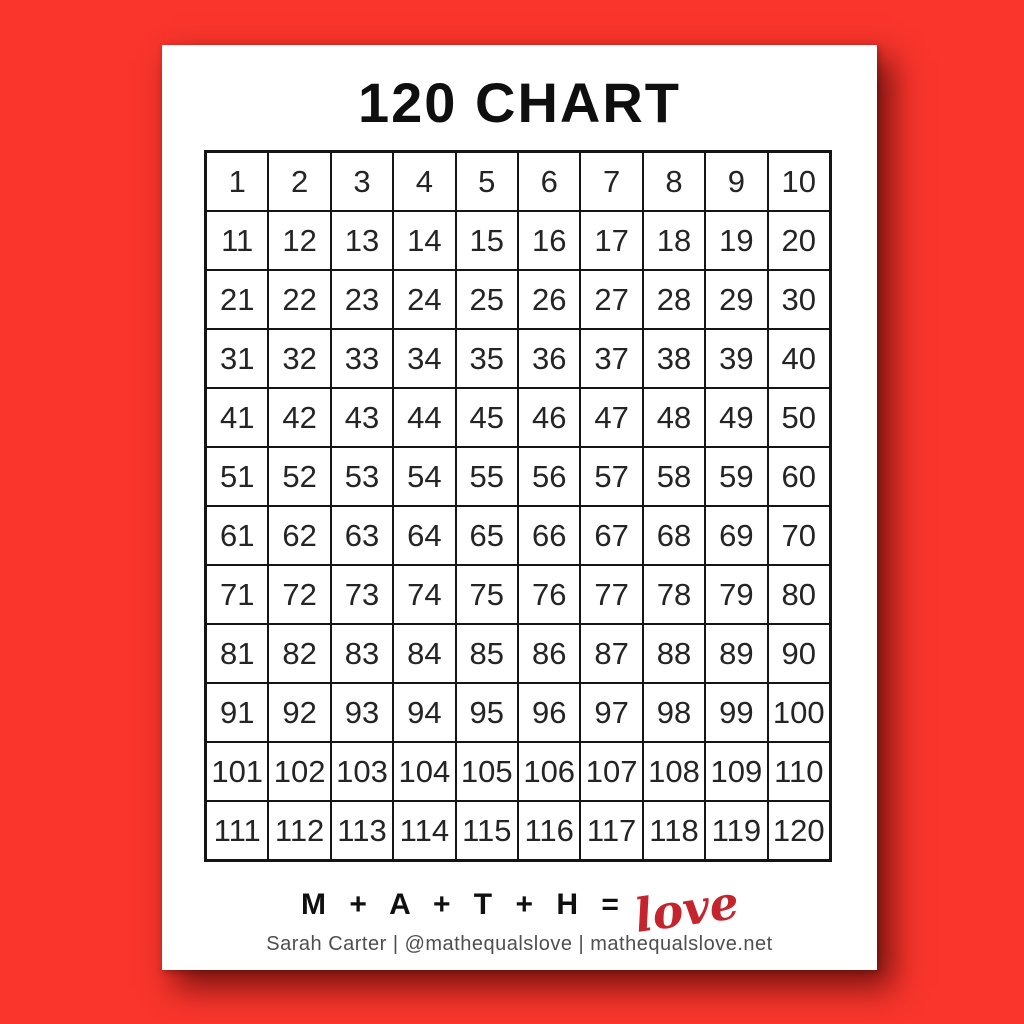 The height and width of the screenshot is (1024, 1024). I want to click on grid-cell: 21, so click(237, 299).